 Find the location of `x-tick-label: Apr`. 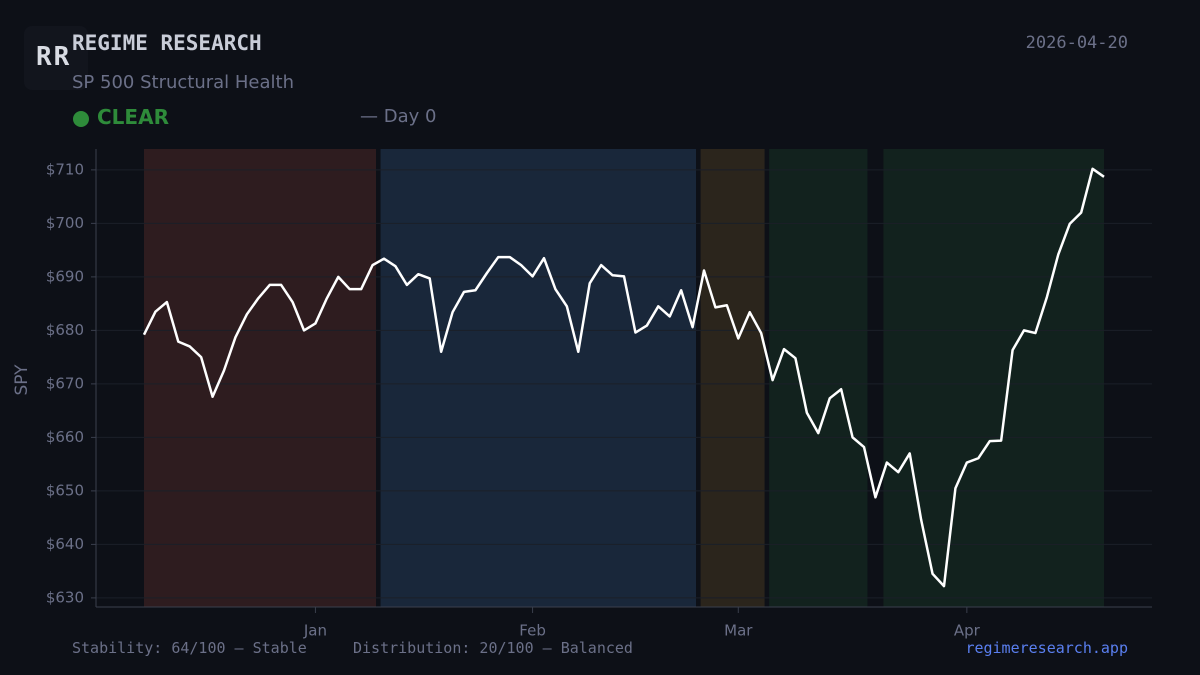

x-tick-label: Apr is located at coordinates (967, 631).